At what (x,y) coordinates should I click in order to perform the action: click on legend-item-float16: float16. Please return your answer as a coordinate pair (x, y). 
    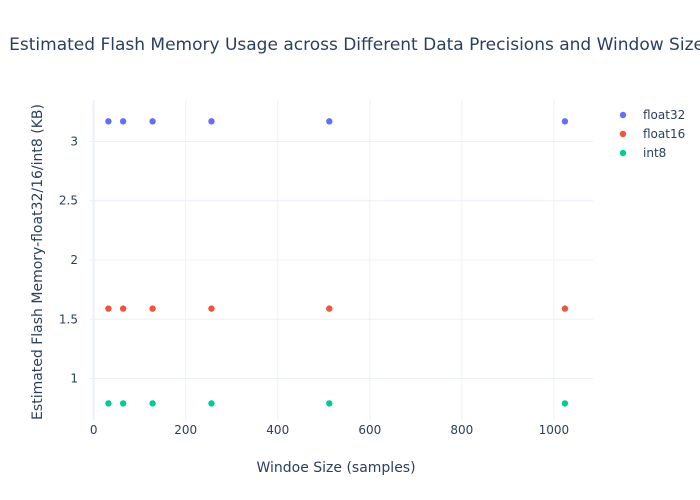
    Looking at the image, I should click on (652, 134).